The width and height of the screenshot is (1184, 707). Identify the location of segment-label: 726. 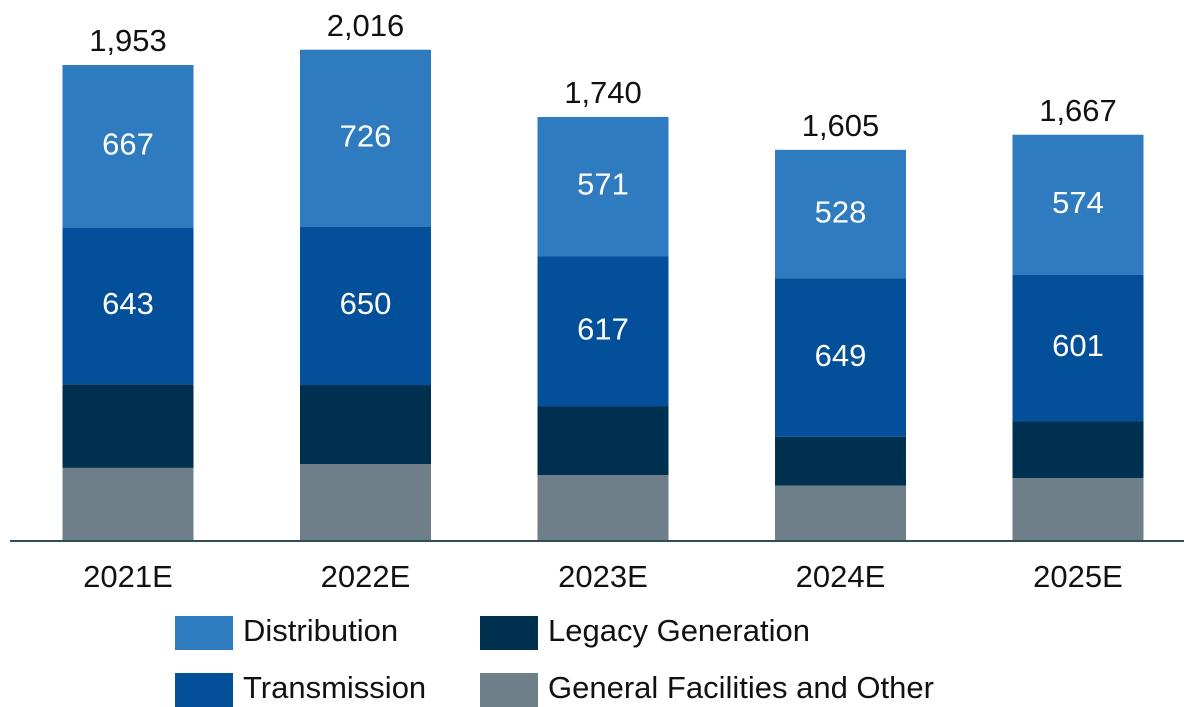
(366, 135).